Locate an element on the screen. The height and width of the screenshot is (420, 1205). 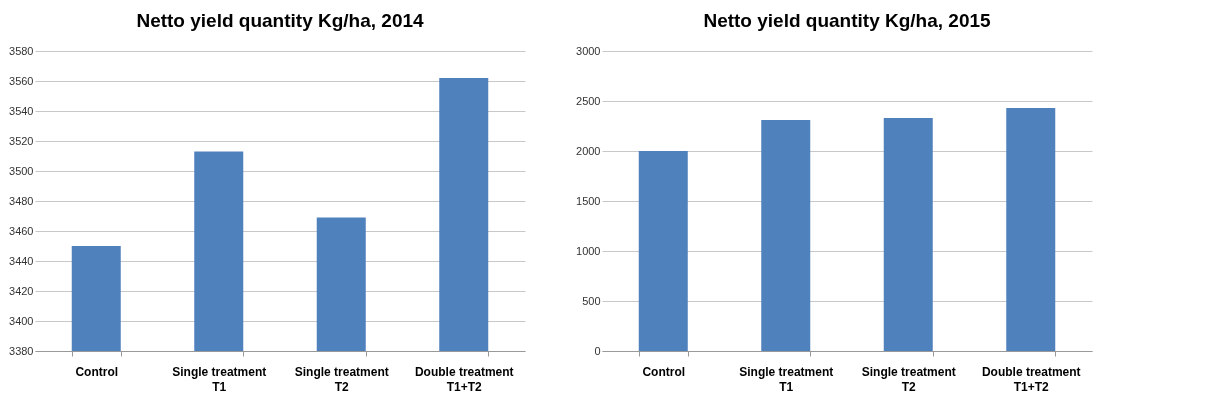
y-tick-label: 3560 is located at coordinates (21, 80).